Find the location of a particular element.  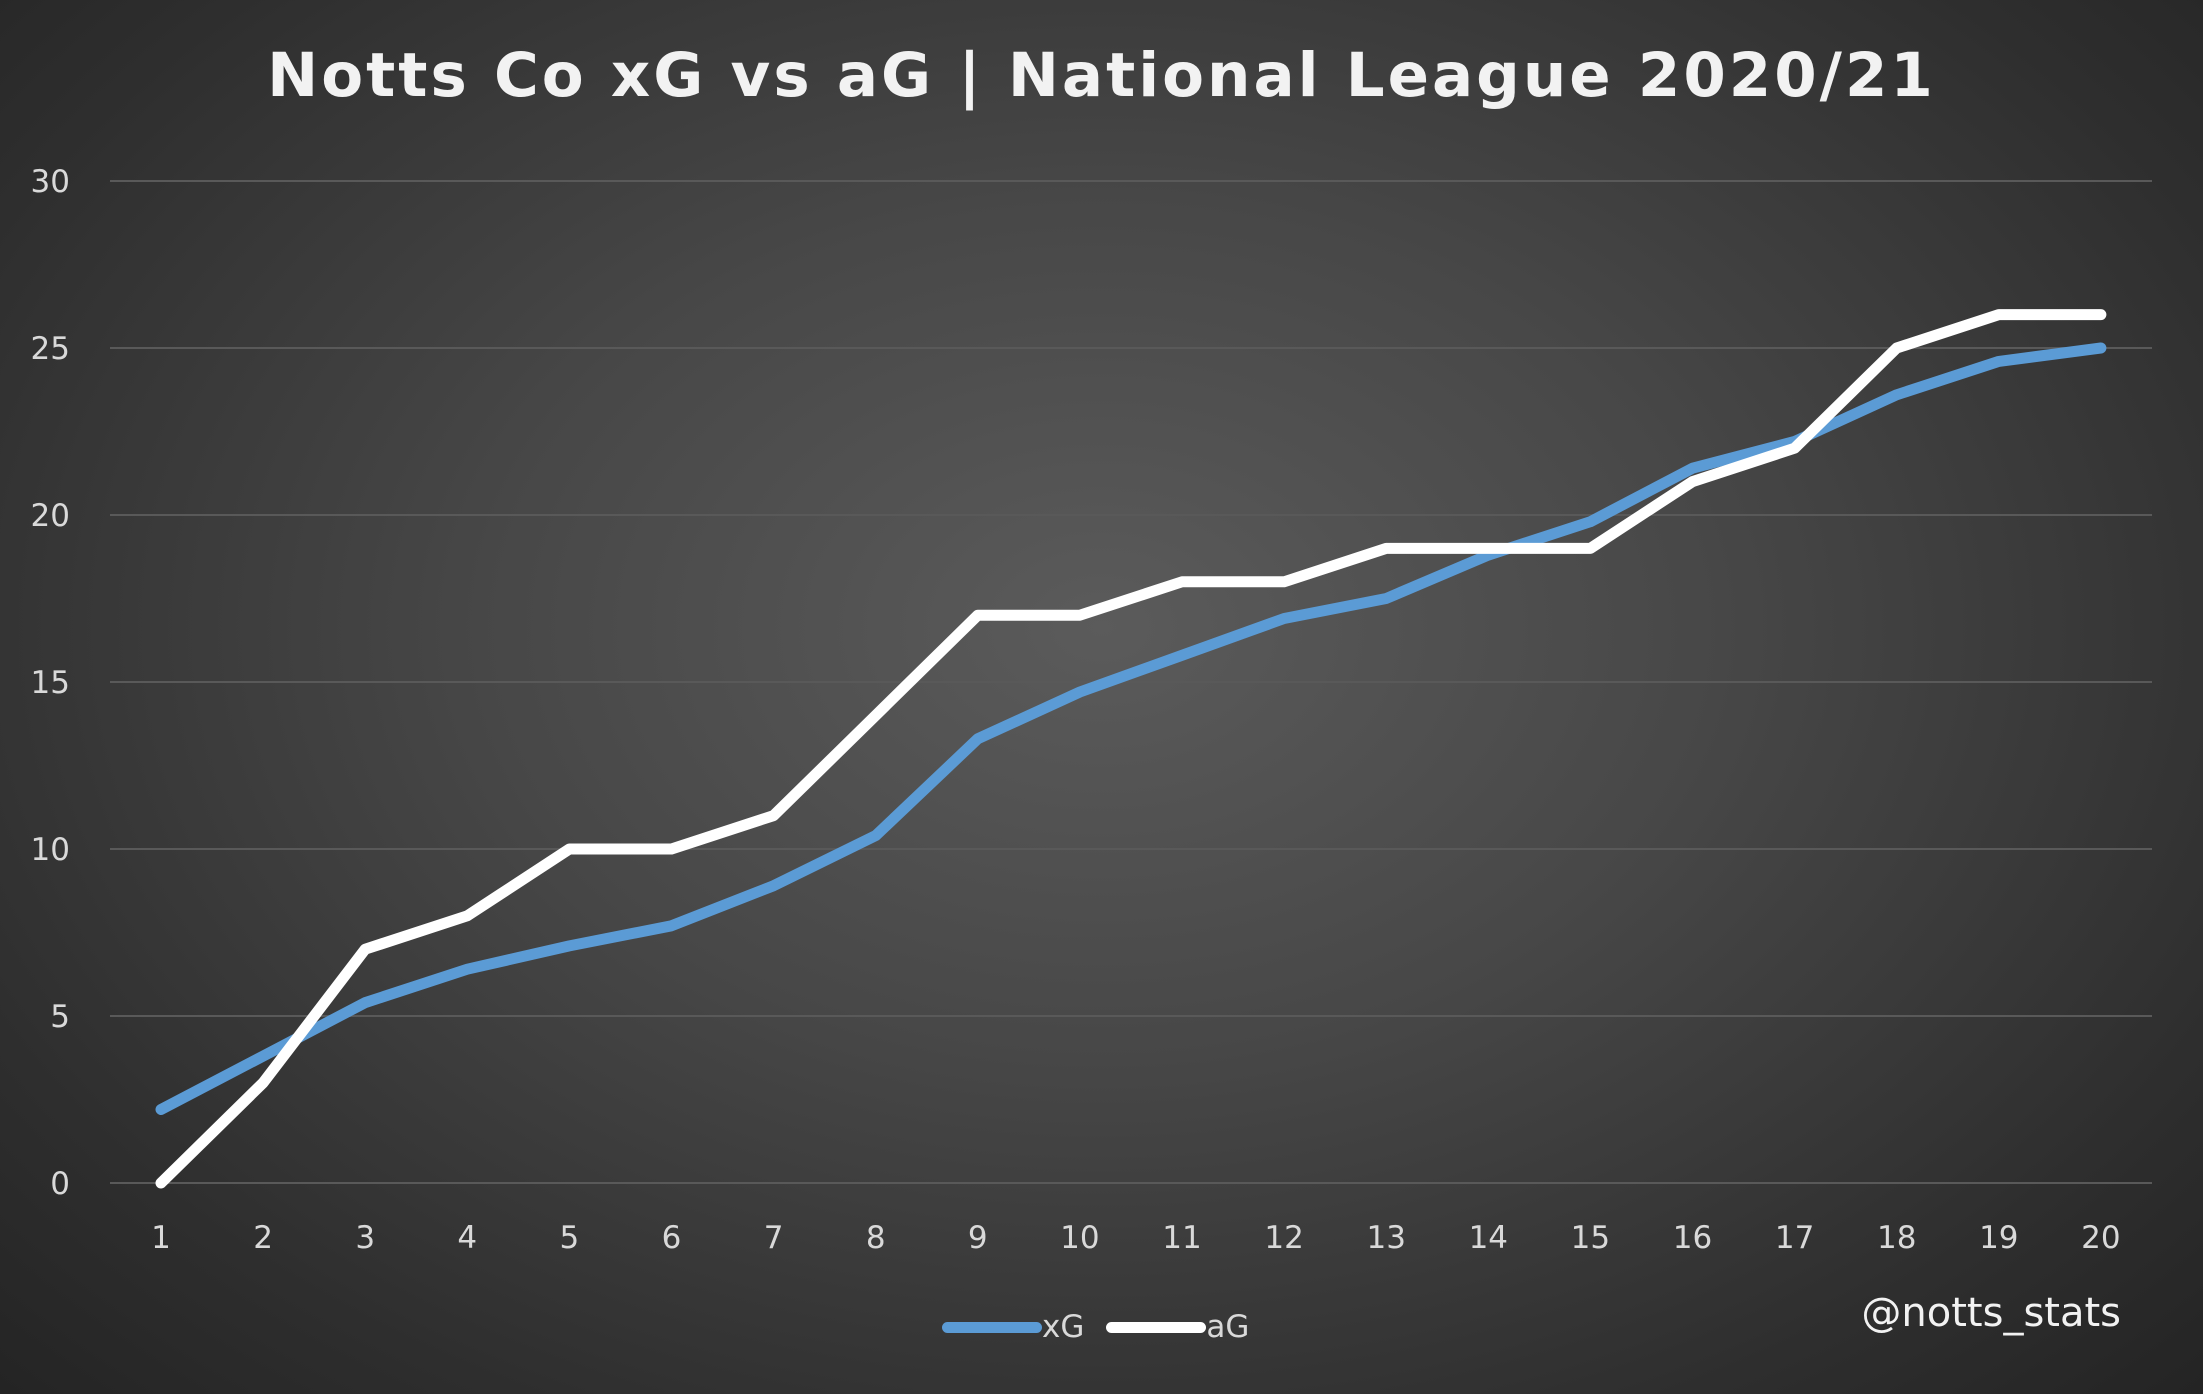

legend-item-xg: xG is located at coordinates (1013, 1327).